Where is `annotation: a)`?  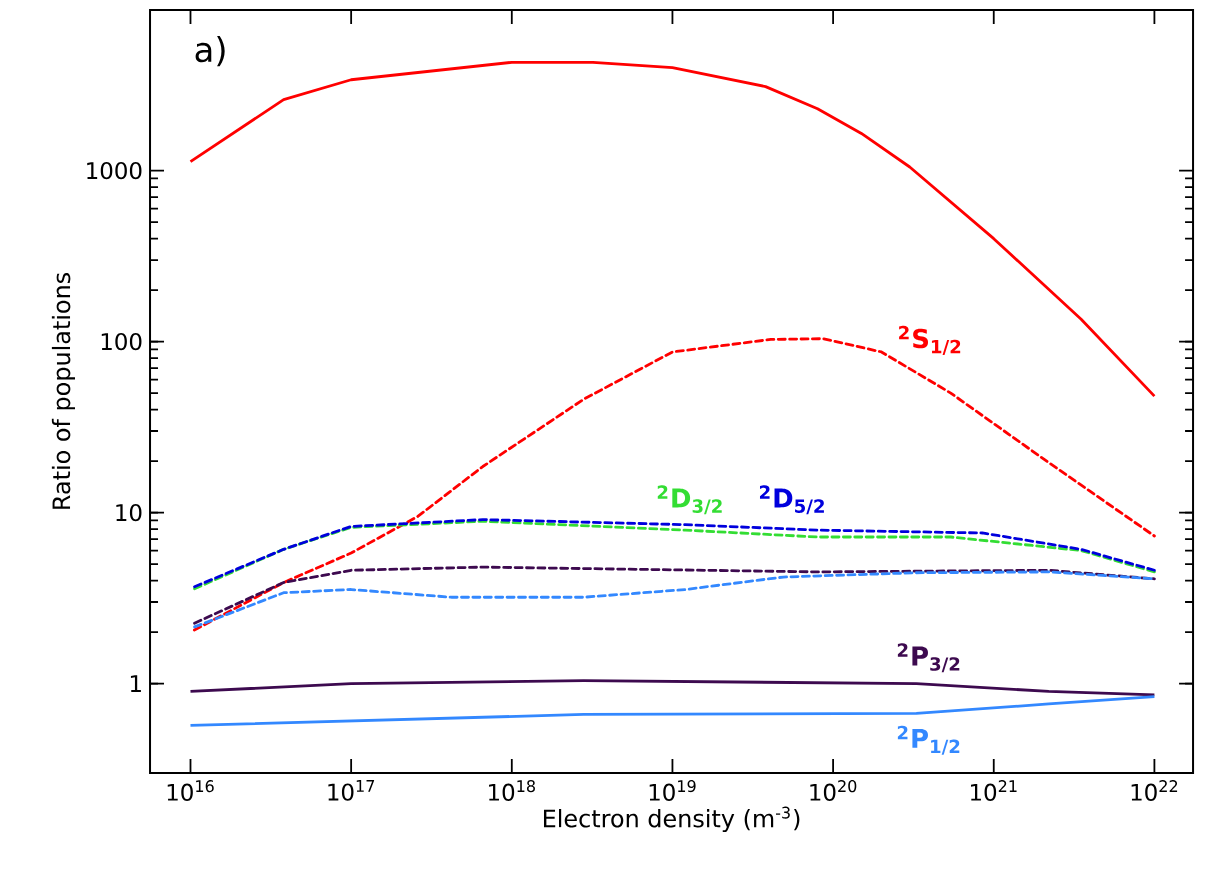
annotation: a) is located at coordinates (210, 51).